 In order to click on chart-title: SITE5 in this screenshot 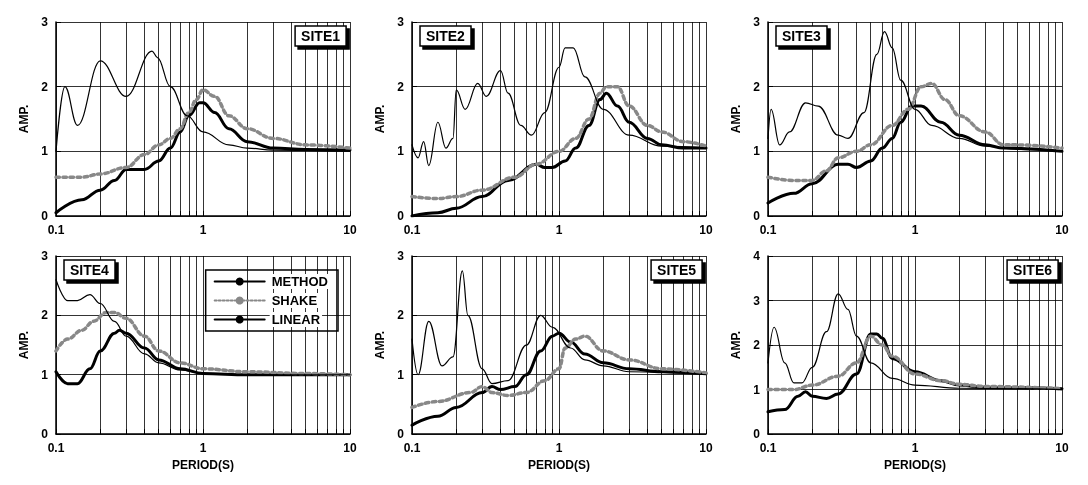, I will do `click(677, 270)`.